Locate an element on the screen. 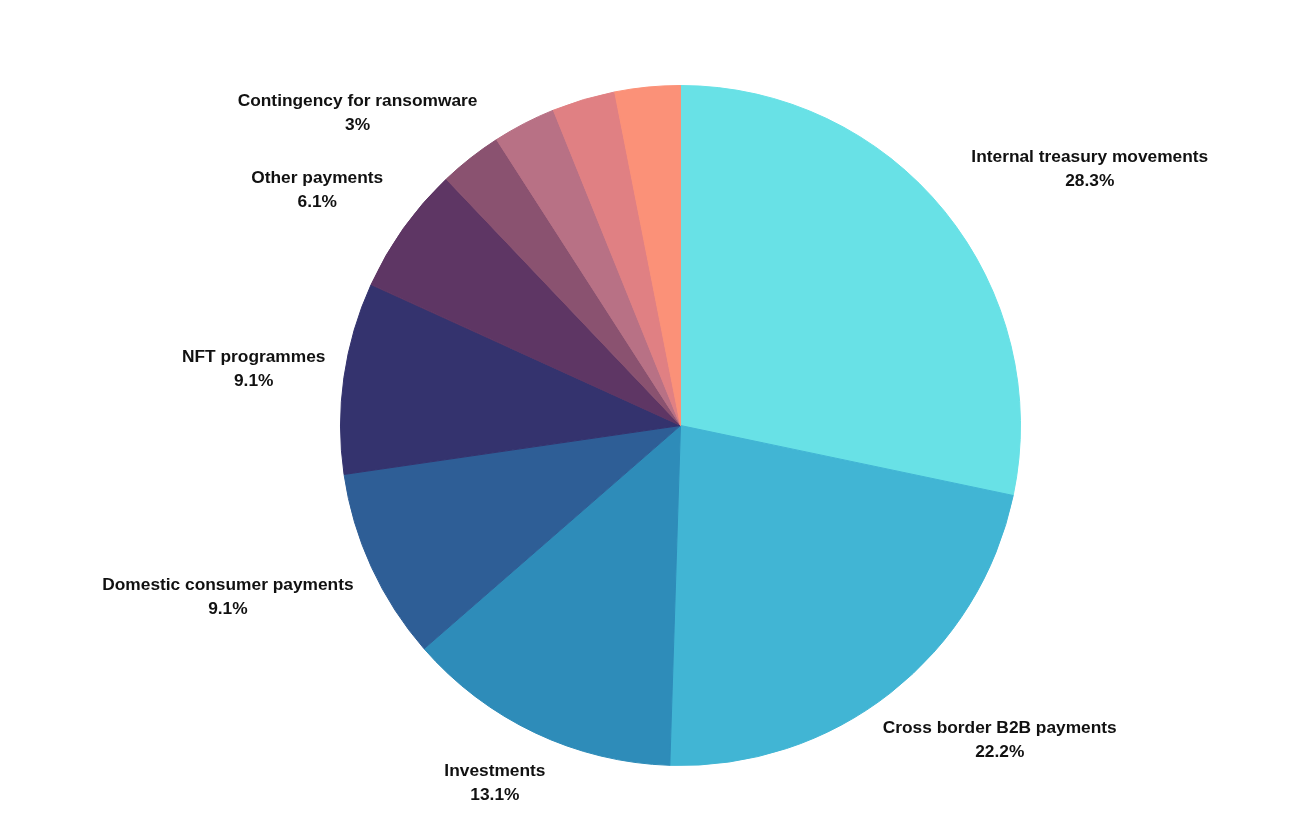  slice-label: Cross border B2B payments is located at coordinates (999, 727).